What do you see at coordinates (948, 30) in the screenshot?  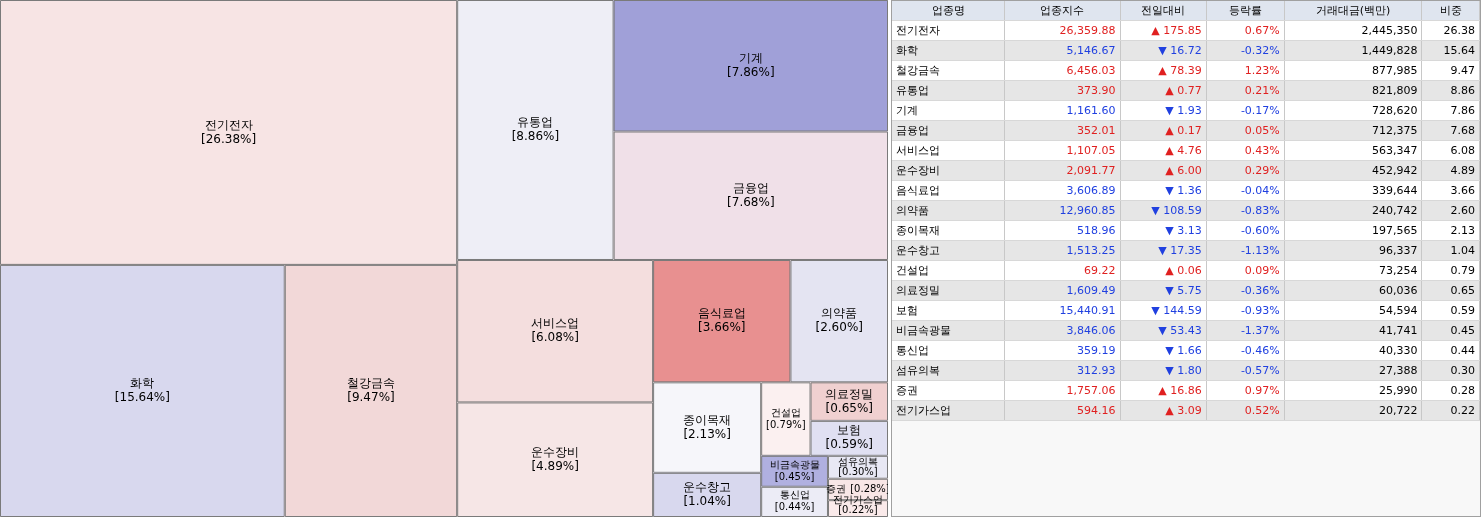 I see `y-tick-label: 전기전자` at bounding box center [948, 30].